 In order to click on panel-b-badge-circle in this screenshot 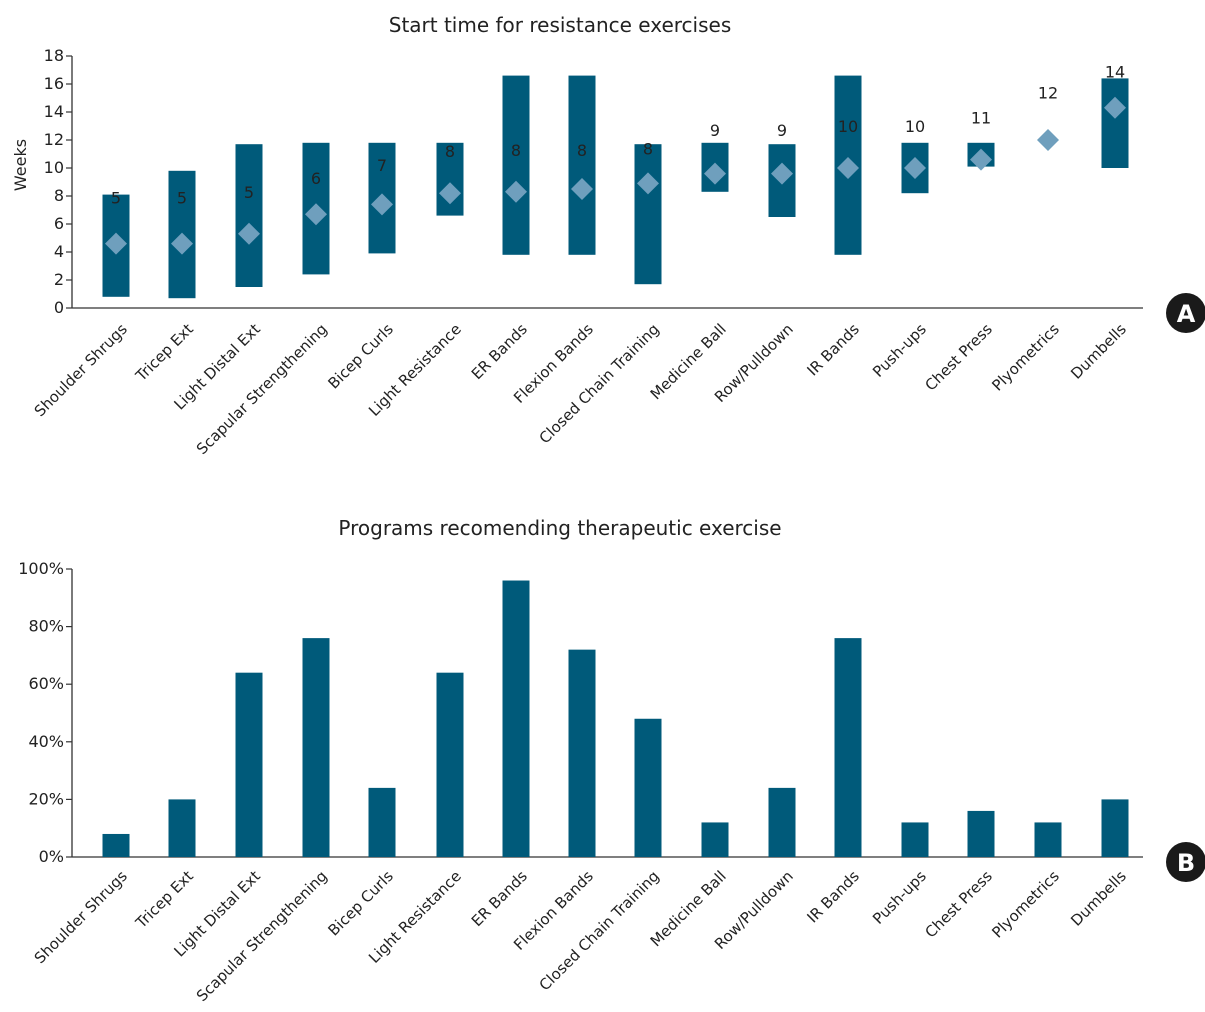, I will do `click(1185, 862)`.